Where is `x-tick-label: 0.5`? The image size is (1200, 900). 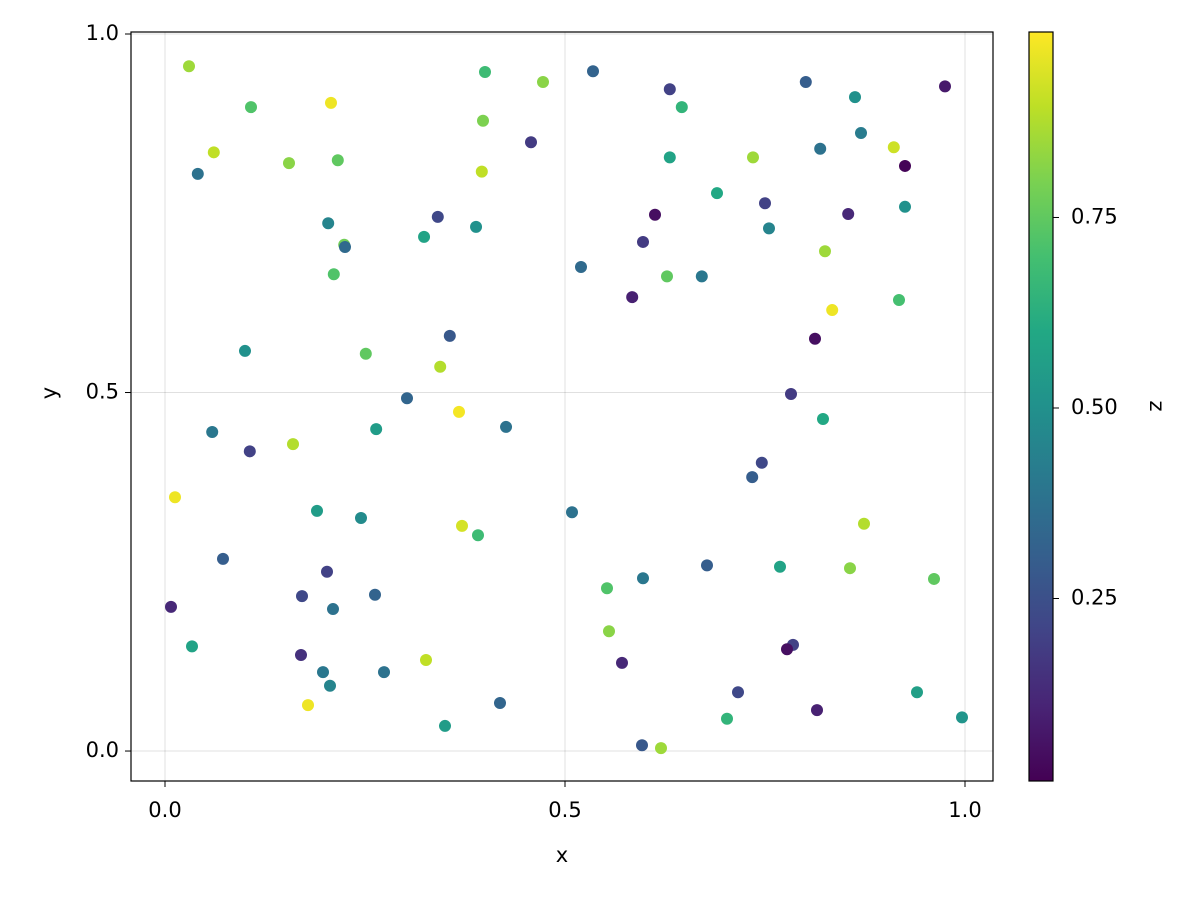 x-tick-label: 0.5 is located at coordinates (564, 810).